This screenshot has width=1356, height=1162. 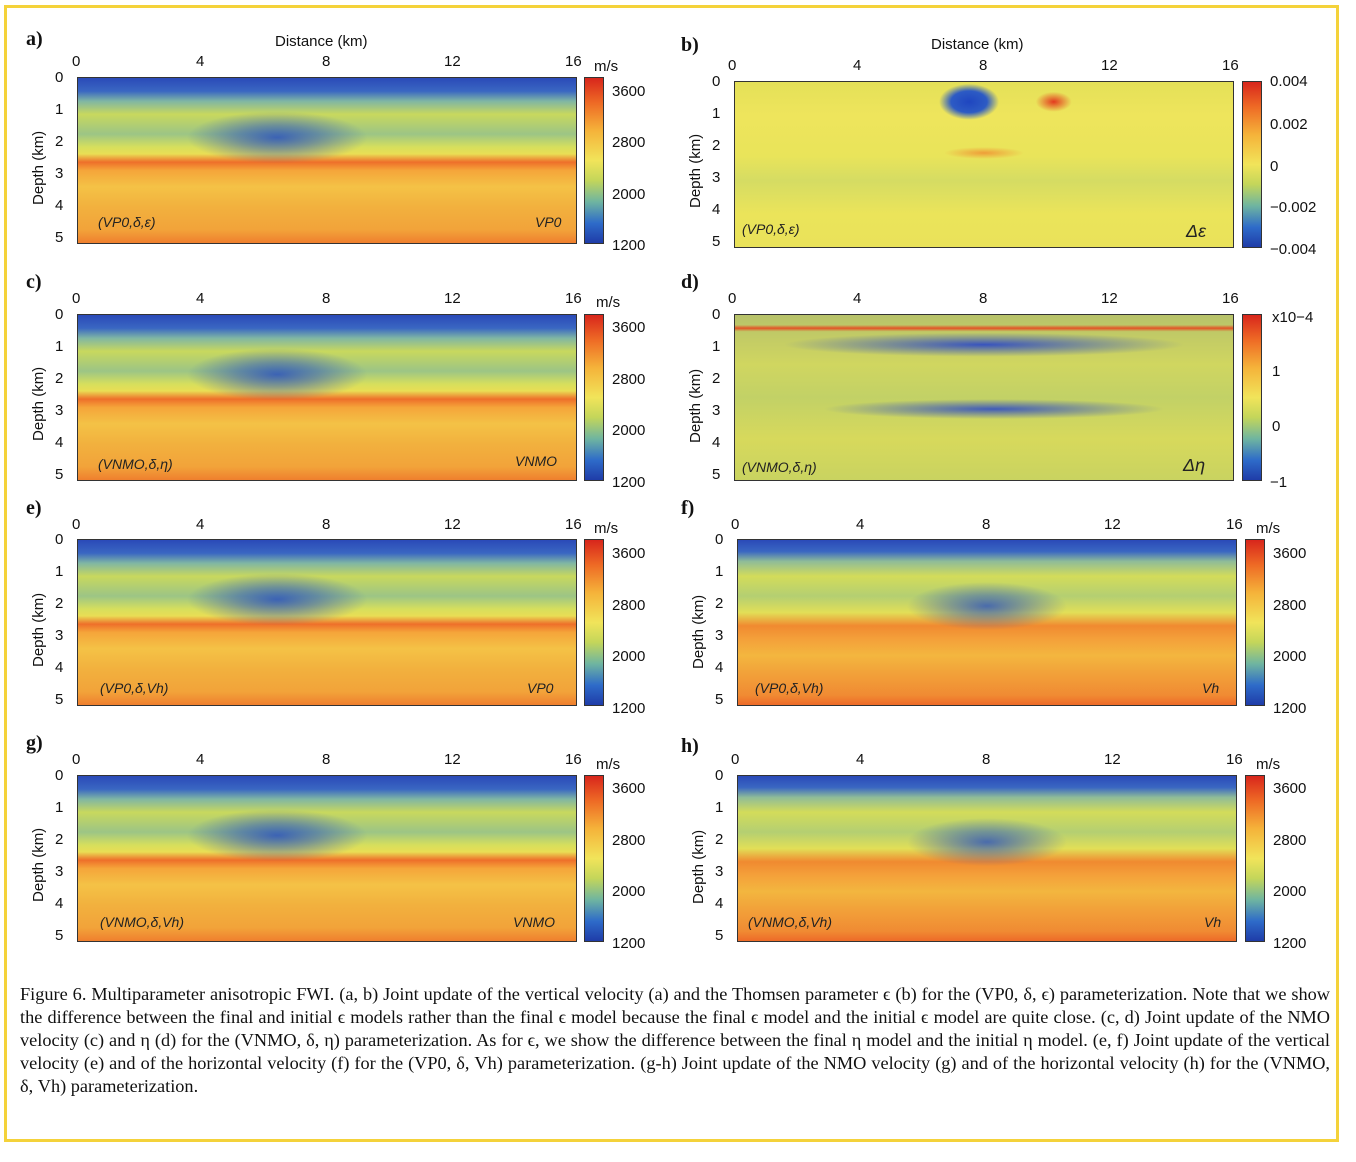 What do you see at coordinates (688, 508) in the screenshot?
I see `panel-label: f)` at bounding box center [688, 508].